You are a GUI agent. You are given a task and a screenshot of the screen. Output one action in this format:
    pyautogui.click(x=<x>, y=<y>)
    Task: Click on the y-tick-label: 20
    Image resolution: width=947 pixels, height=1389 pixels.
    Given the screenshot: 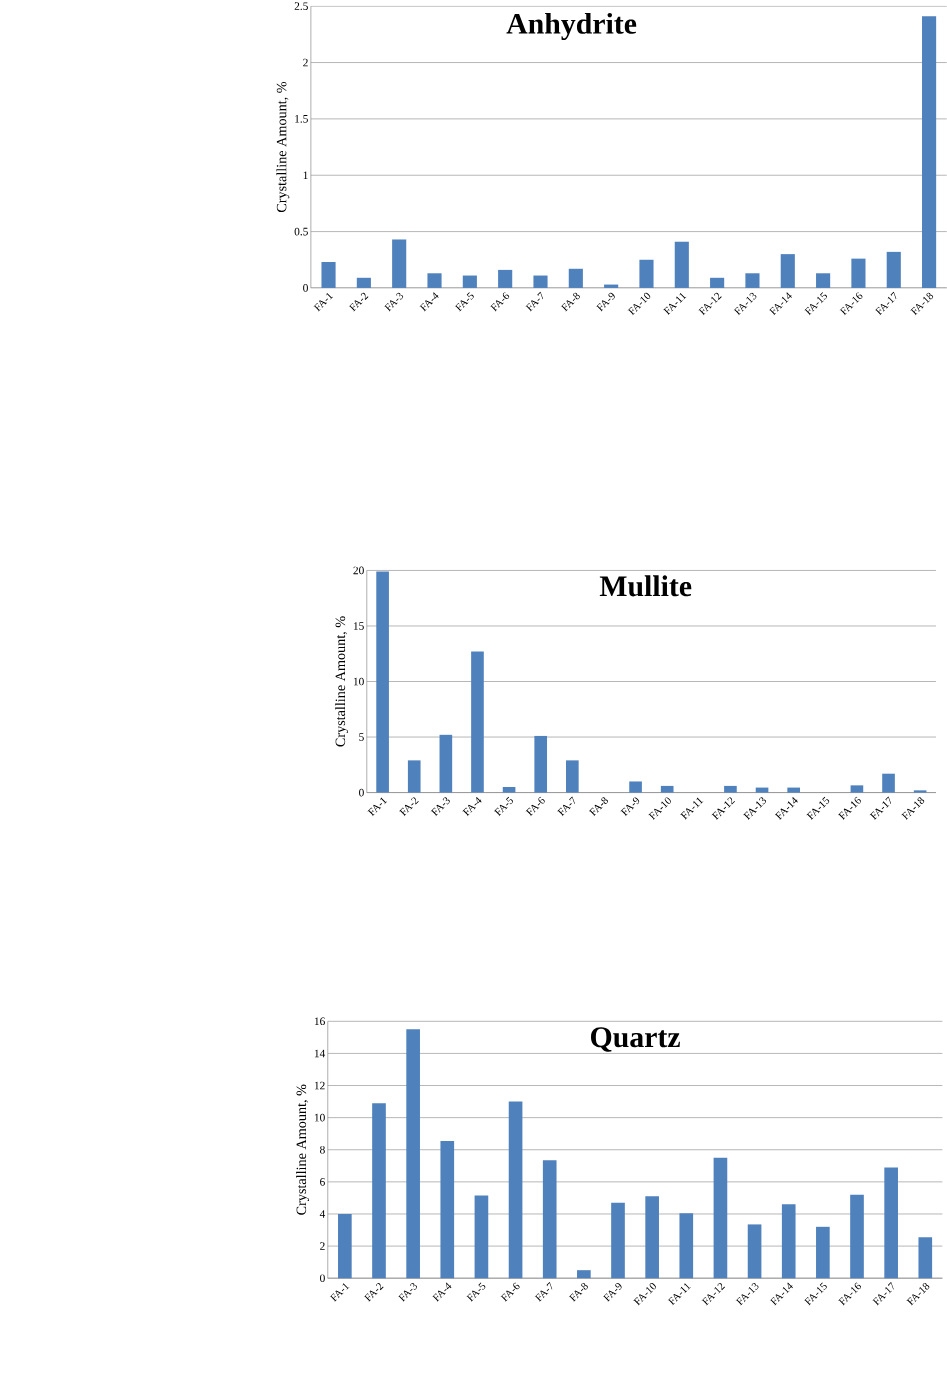 What is the action you would take?
    pyautogui.click(x=358, y=570)
    